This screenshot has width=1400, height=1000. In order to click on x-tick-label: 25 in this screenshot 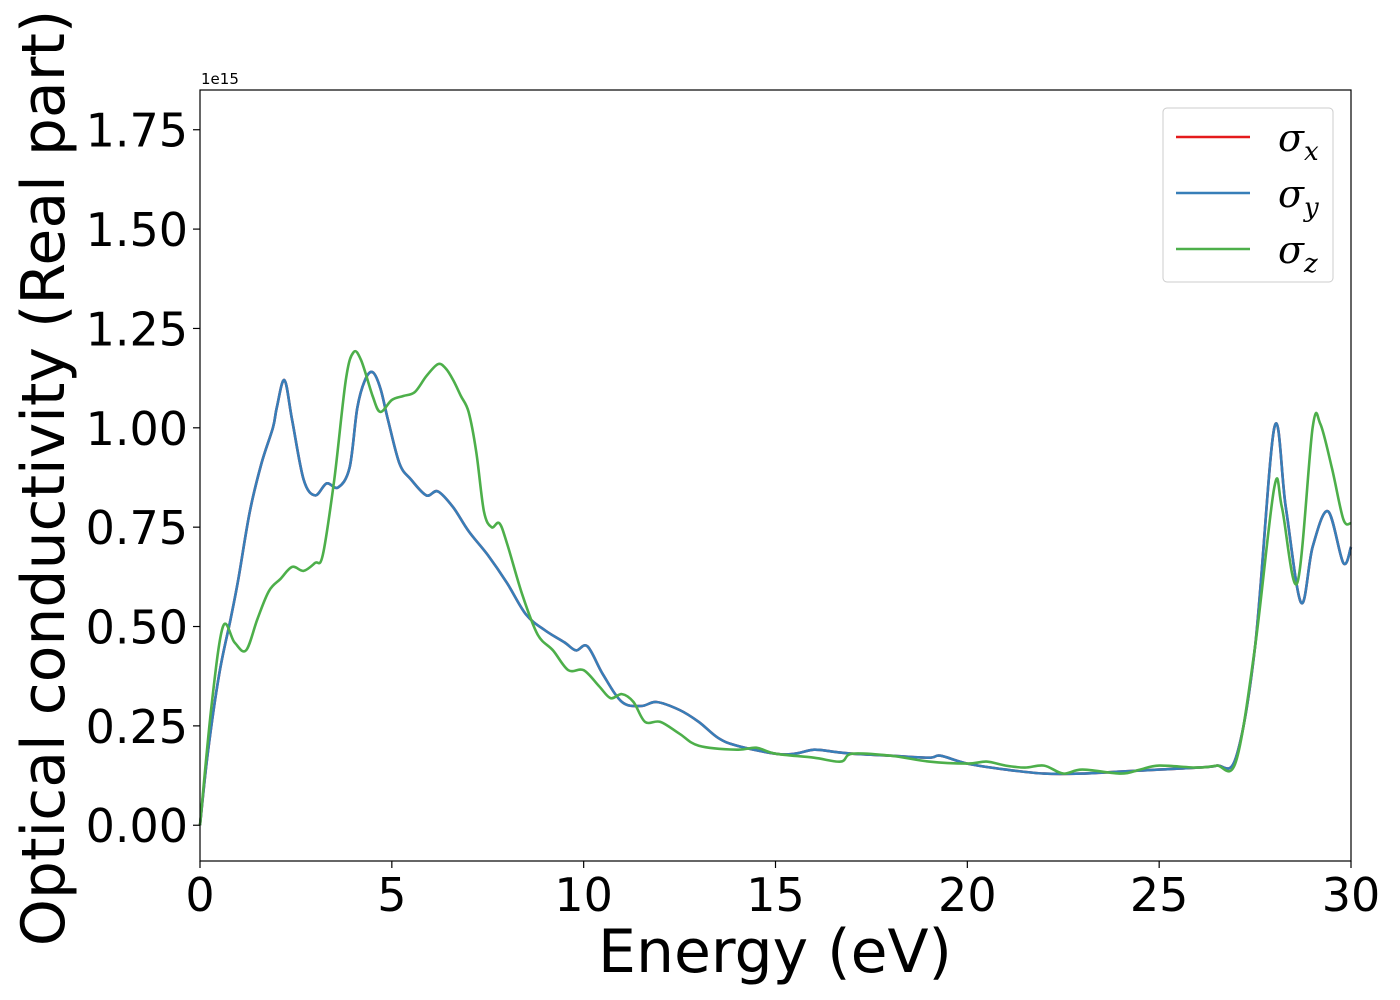, I will do `click(1159, 895)`.